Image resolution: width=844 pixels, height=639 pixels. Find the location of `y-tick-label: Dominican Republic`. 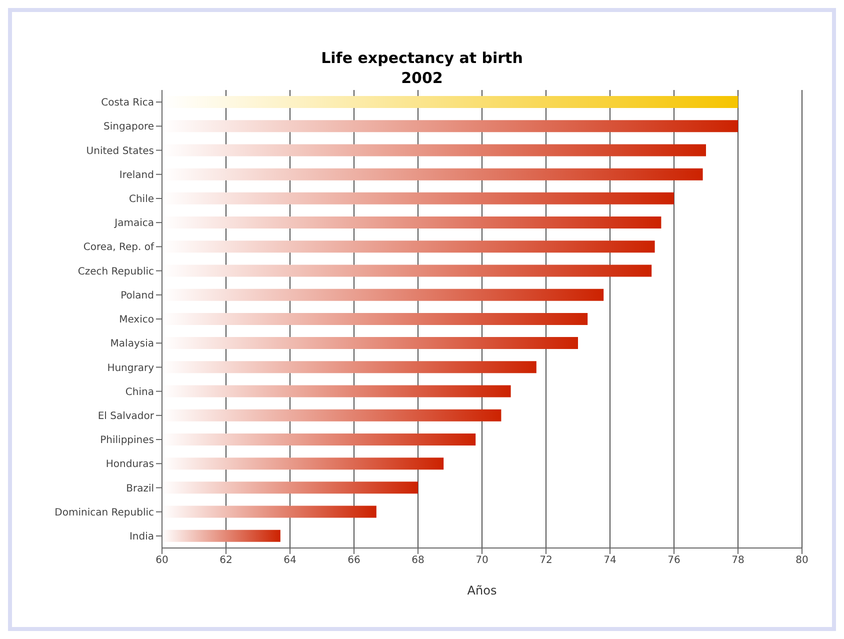

y-tick-label: Dominican Republic is located at coordinates (104, 512).